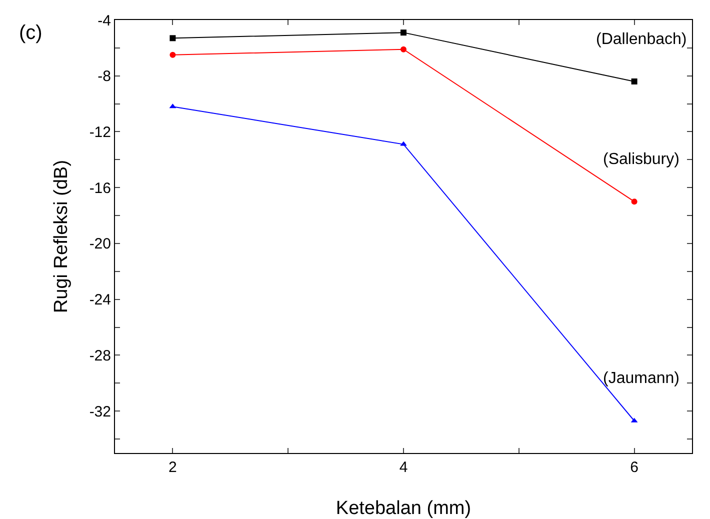 This screenshot has height=519, width=710. Describe the element at coordinates (100, 244) in the screenshot. I see `y-tick-label: -20` at that location.